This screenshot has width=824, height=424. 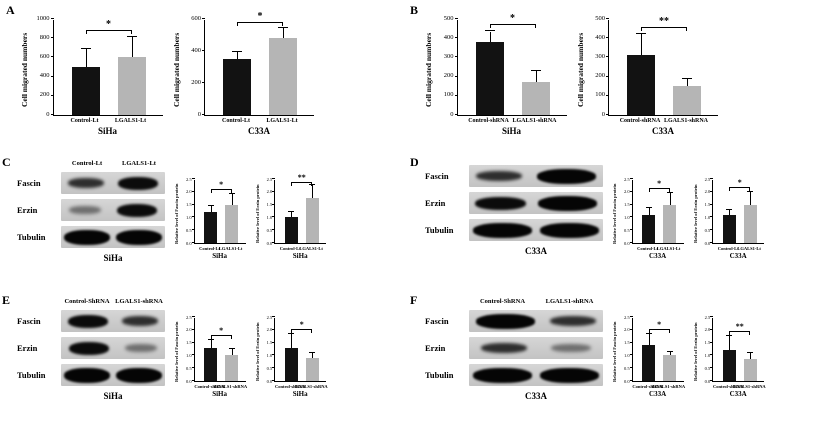 What do you see at coordinates (196, 18) in the screenshot?
I see `y-tick-label: 600` at bounding box center [196, 18].